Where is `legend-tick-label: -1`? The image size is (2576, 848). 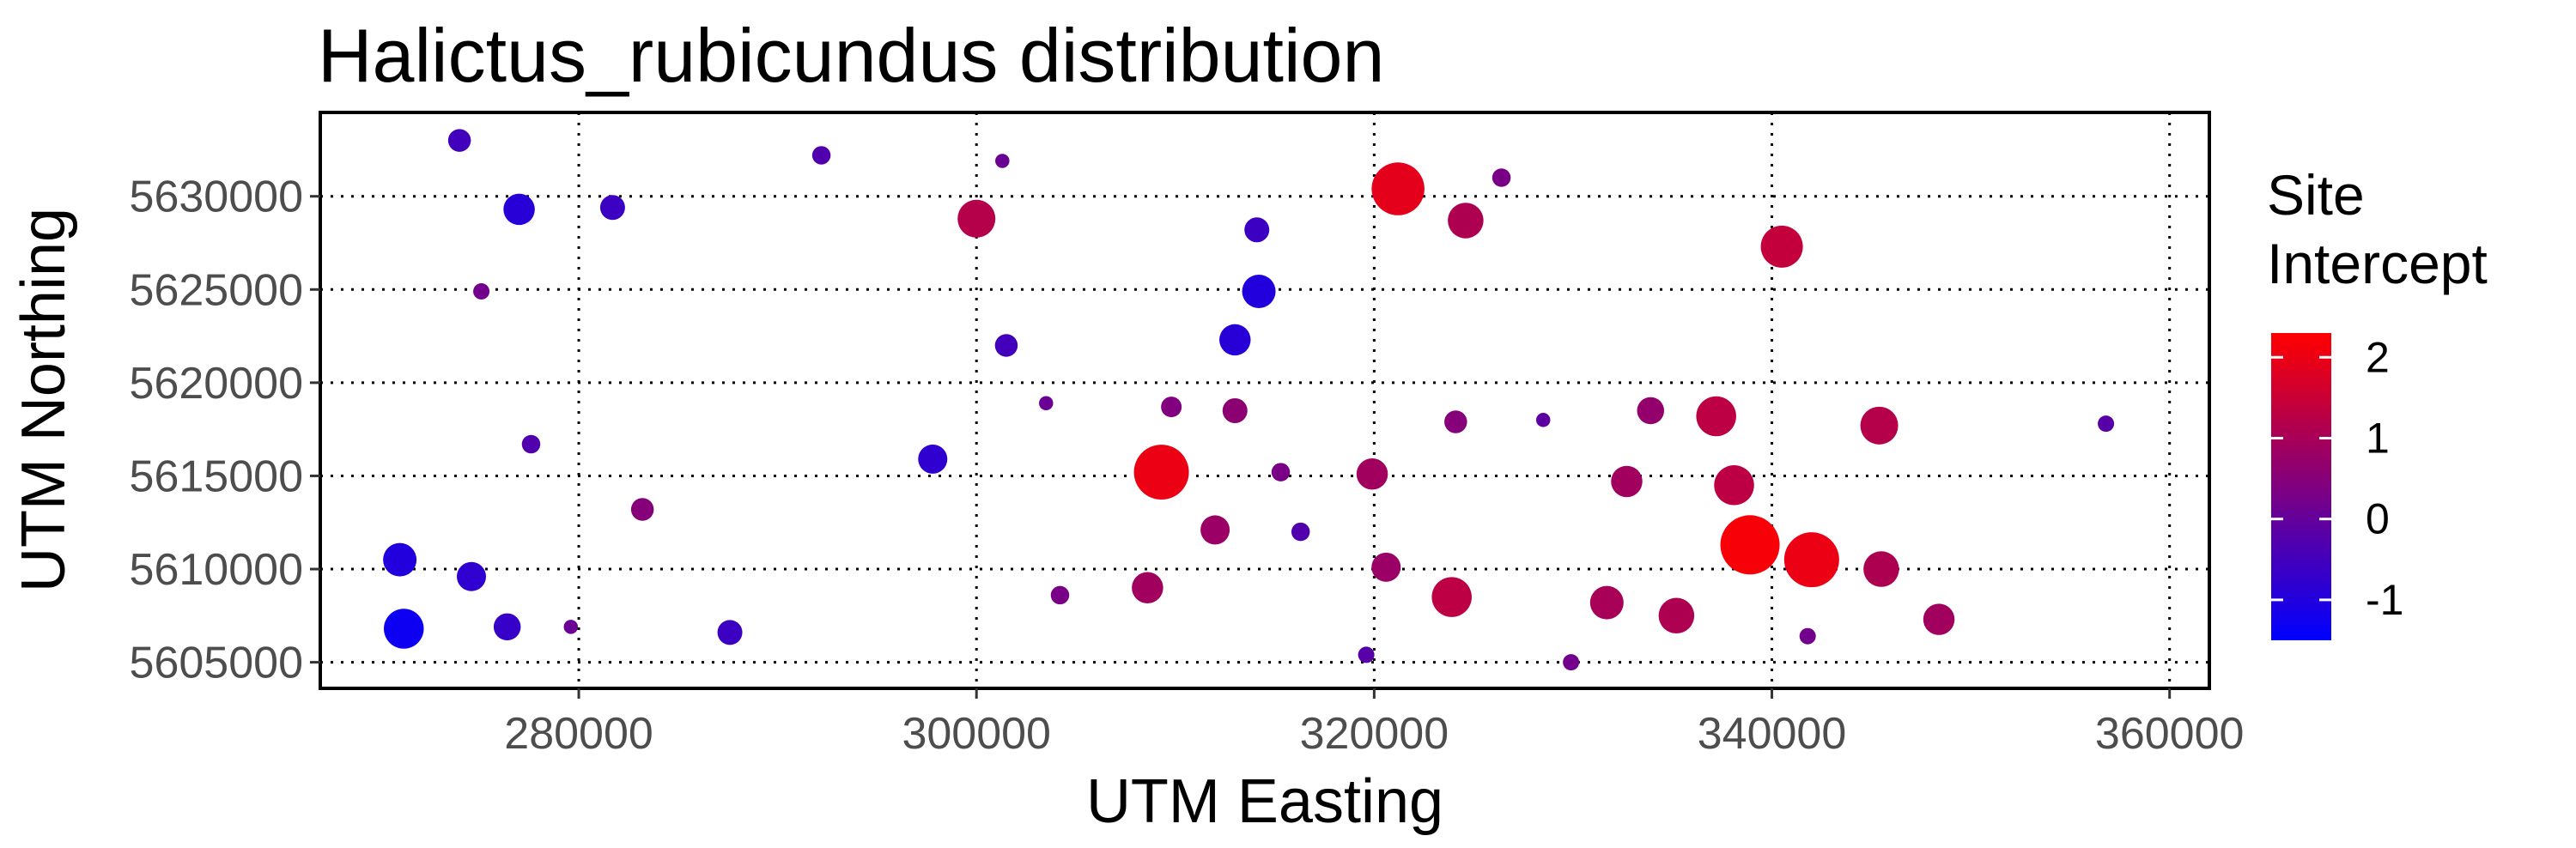
legend-tick-label: -1 is located at coordinates (2384, 600).